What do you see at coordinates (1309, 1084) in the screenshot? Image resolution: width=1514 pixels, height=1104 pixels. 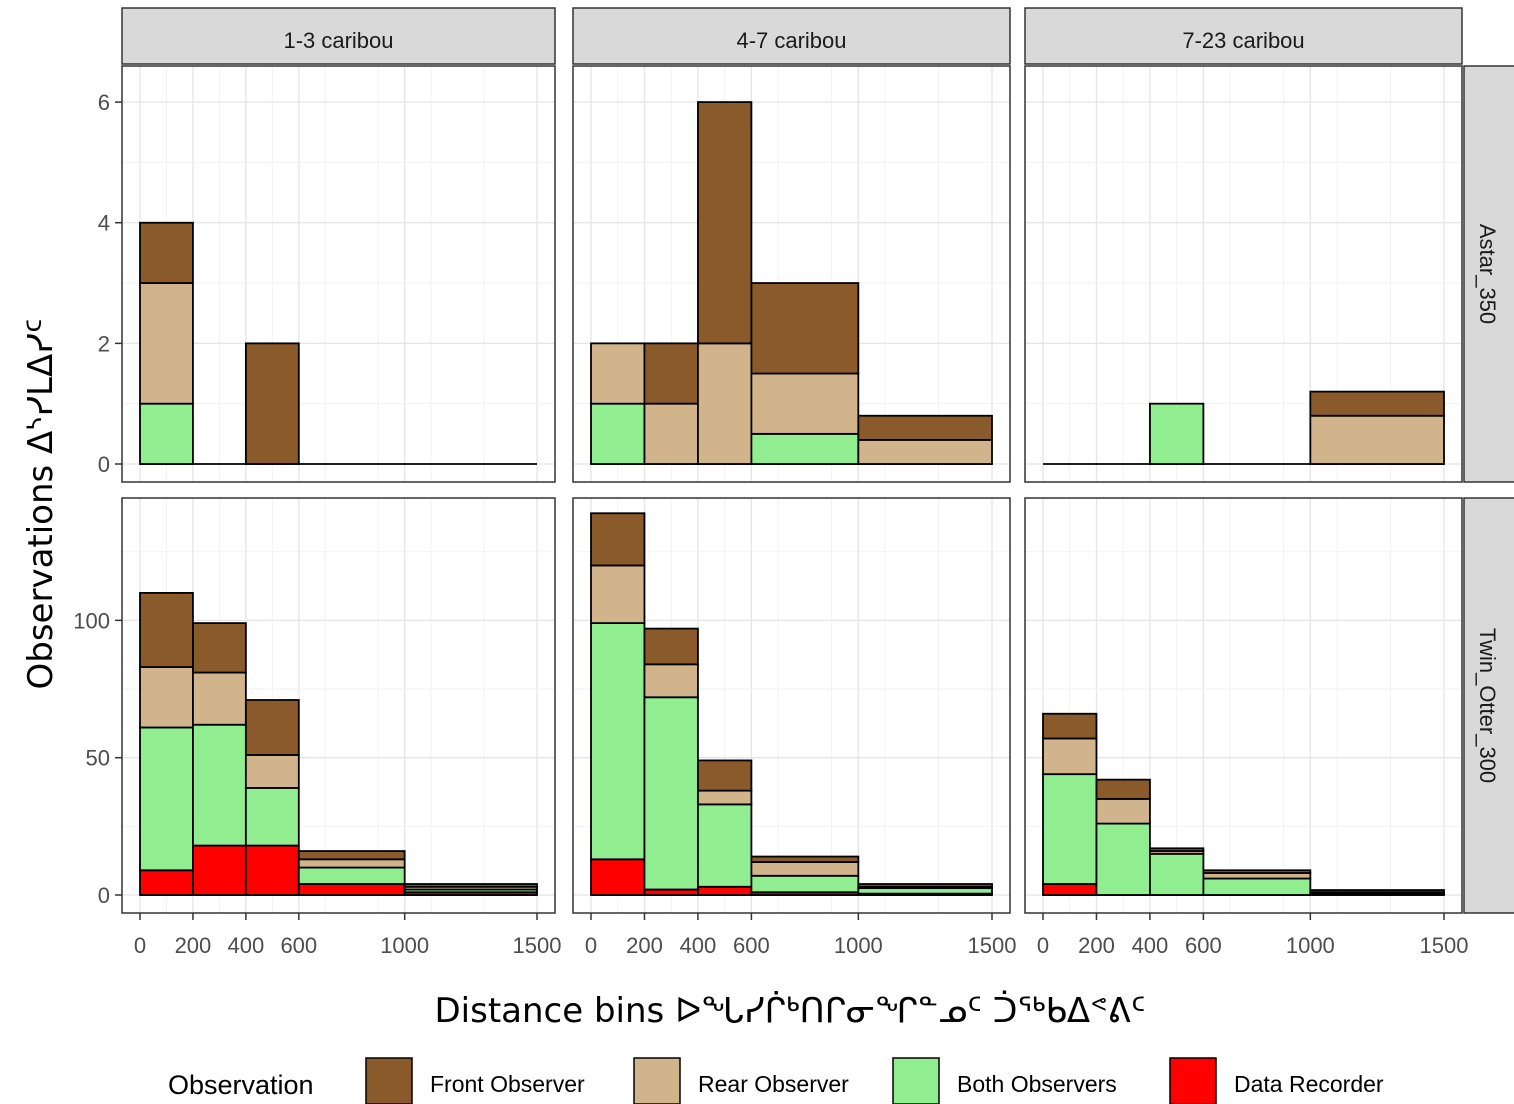 I see `legend-label: Data Recorder` at bounding box center [1309, 1084].